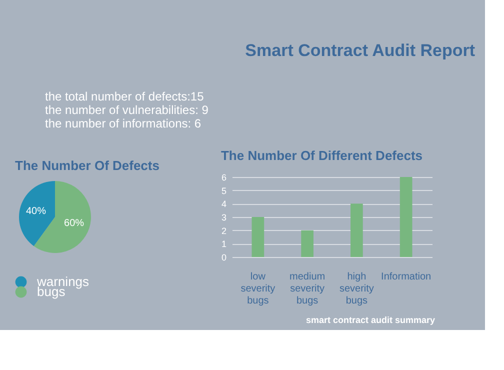  What do you see at coordinates (321, 155) in the screenshot?
I see `chart-title: The Number Of Different Defects` at bounding box center [321, 155].